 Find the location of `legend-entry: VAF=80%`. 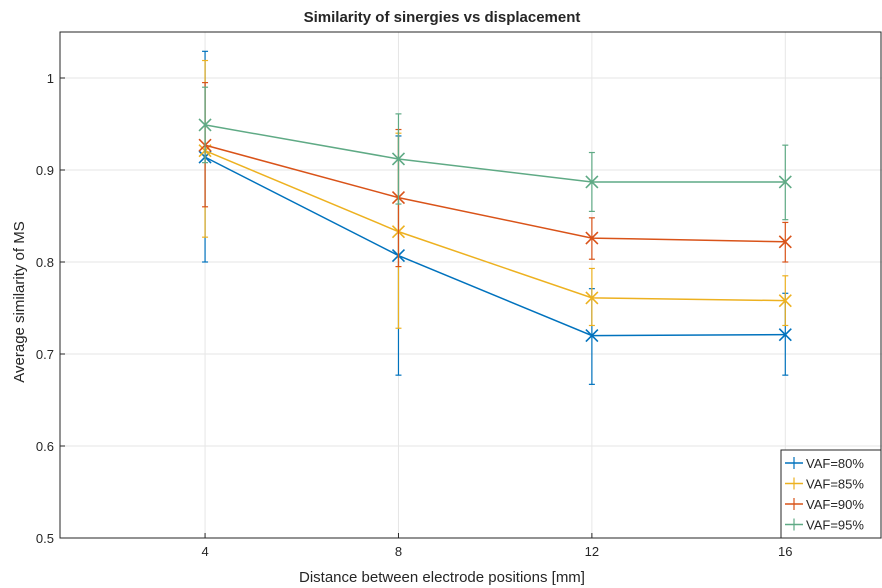

legend-entry: VAF=80% is located at coordinates (824, 463).